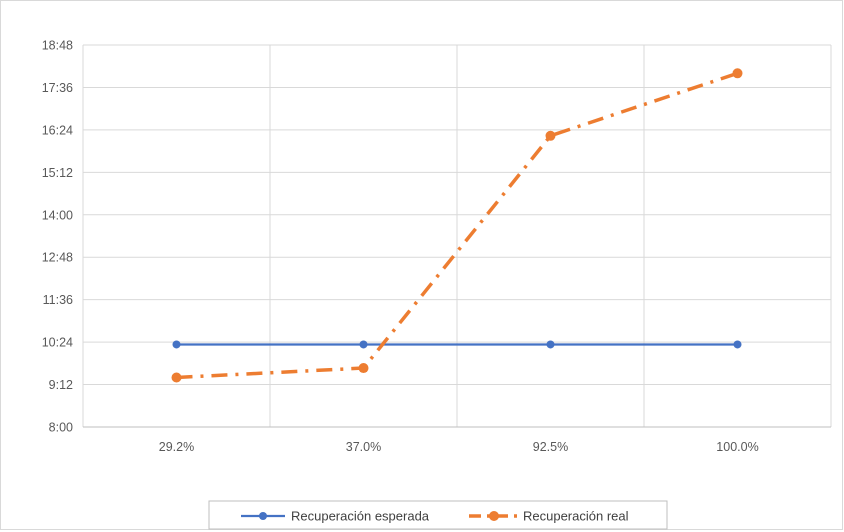 This screenshot has width=844, height=532. Describe the element at coordinates (57, 258) in the screenshot. I see `y-tick-label: 12:48` at that location.